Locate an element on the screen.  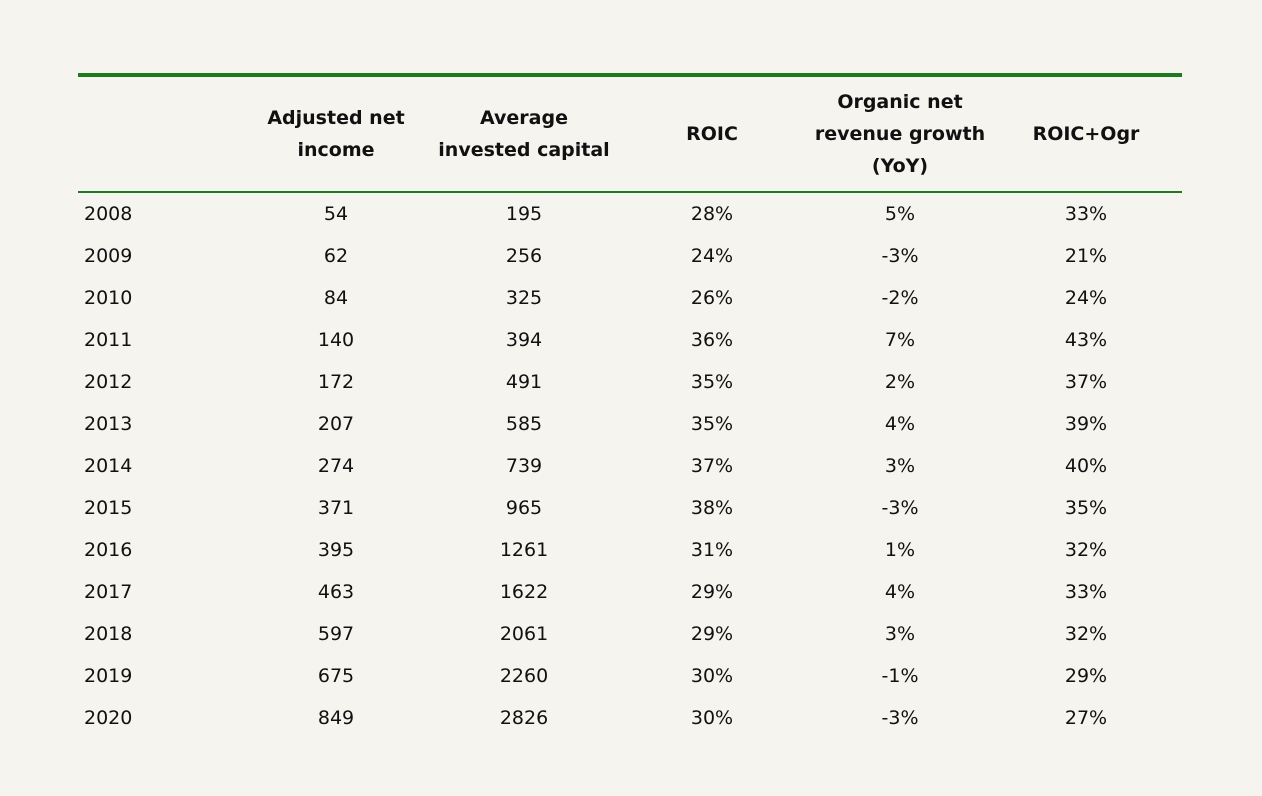
year-cell: 2016 is located at coordinates (108, 550).